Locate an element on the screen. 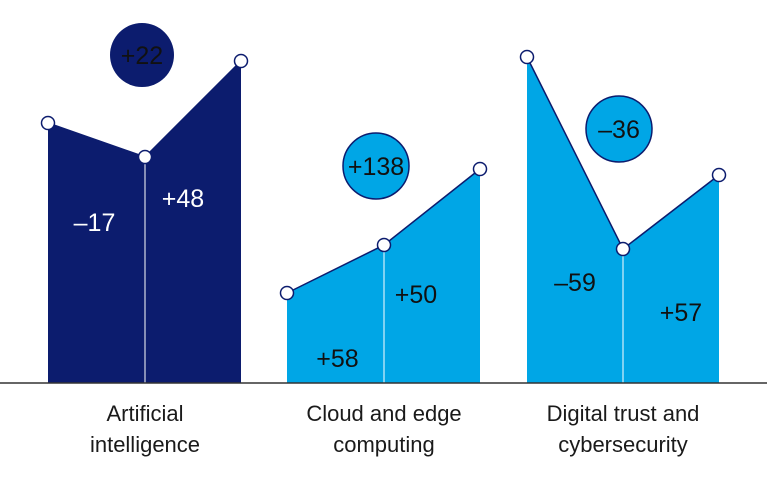 This screenshot has height=480, width=767. category-label: computing is located at coordinates (384, 444).